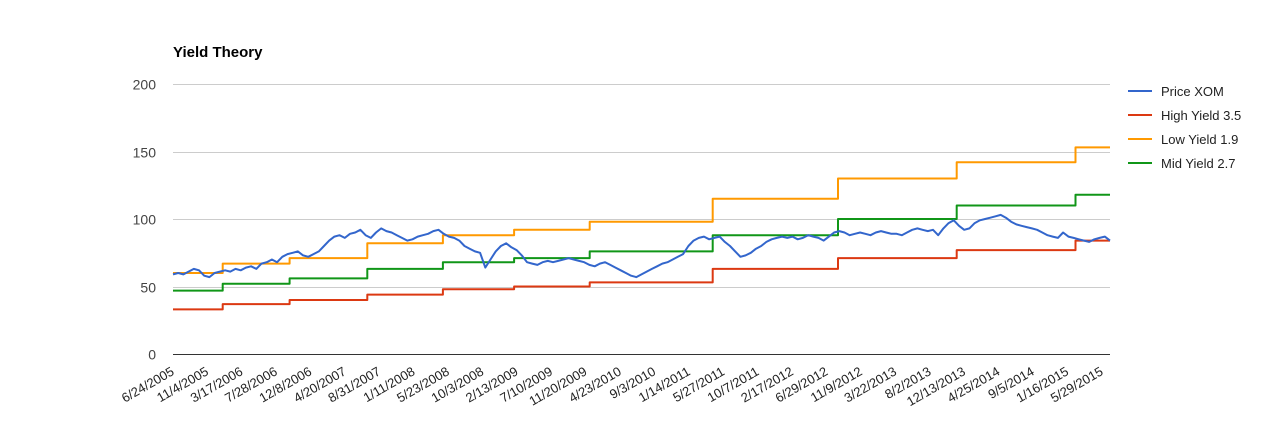  Describe the element at coordinates (145, 153) in the screenshot. I see `y-tick-label: 150` at that location.